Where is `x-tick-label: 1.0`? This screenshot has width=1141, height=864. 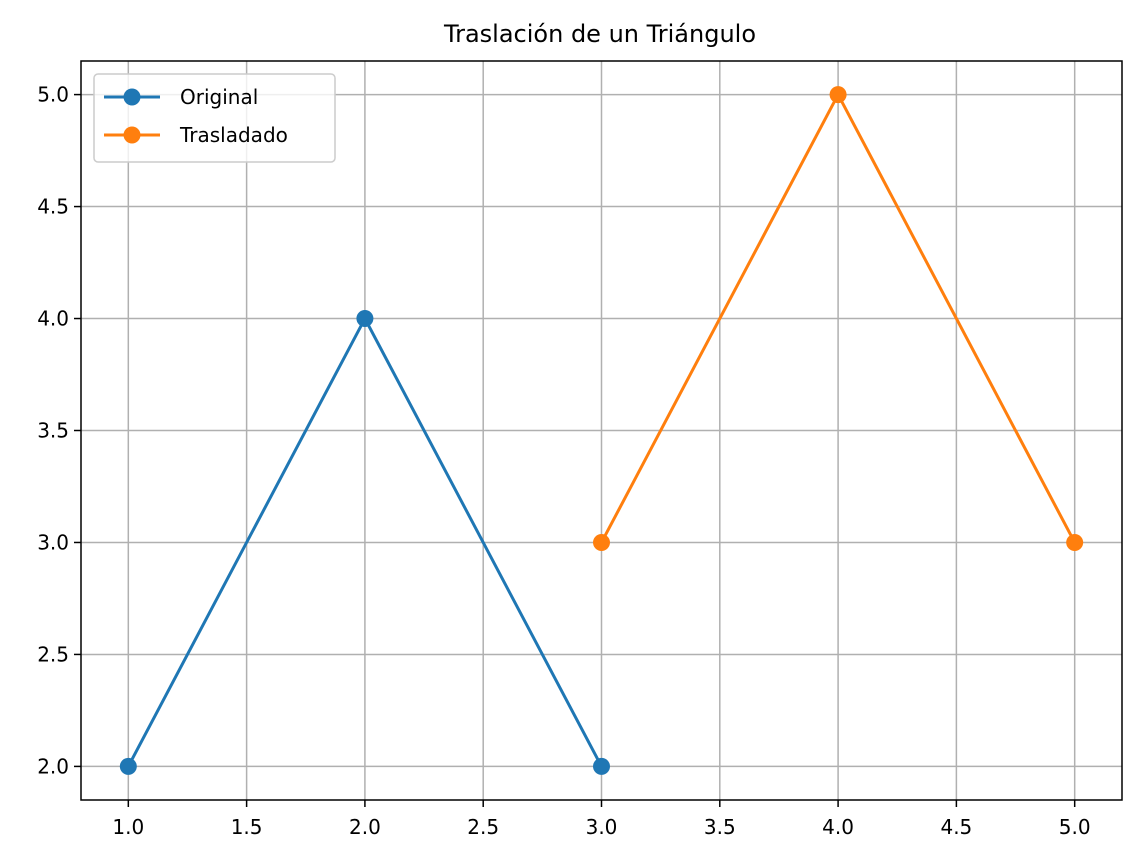 x-tick-label: 1.0 is located at coordinates (128, 827).